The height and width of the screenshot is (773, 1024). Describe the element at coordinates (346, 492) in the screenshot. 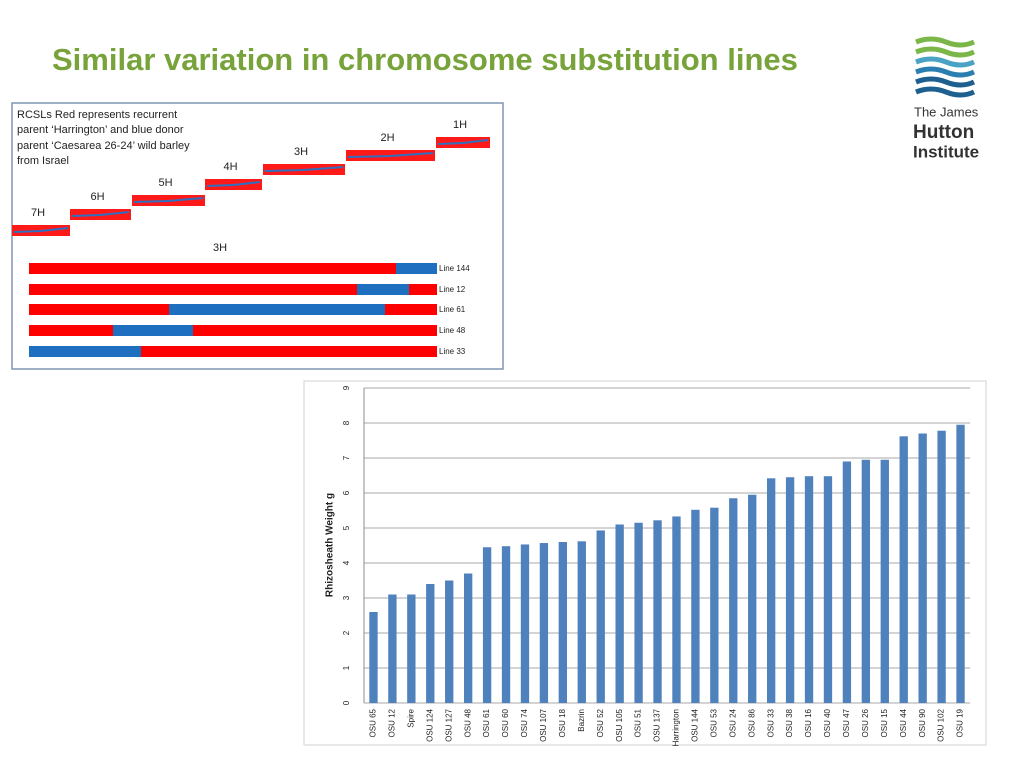

I see `y-tick-label: 6` at that location.